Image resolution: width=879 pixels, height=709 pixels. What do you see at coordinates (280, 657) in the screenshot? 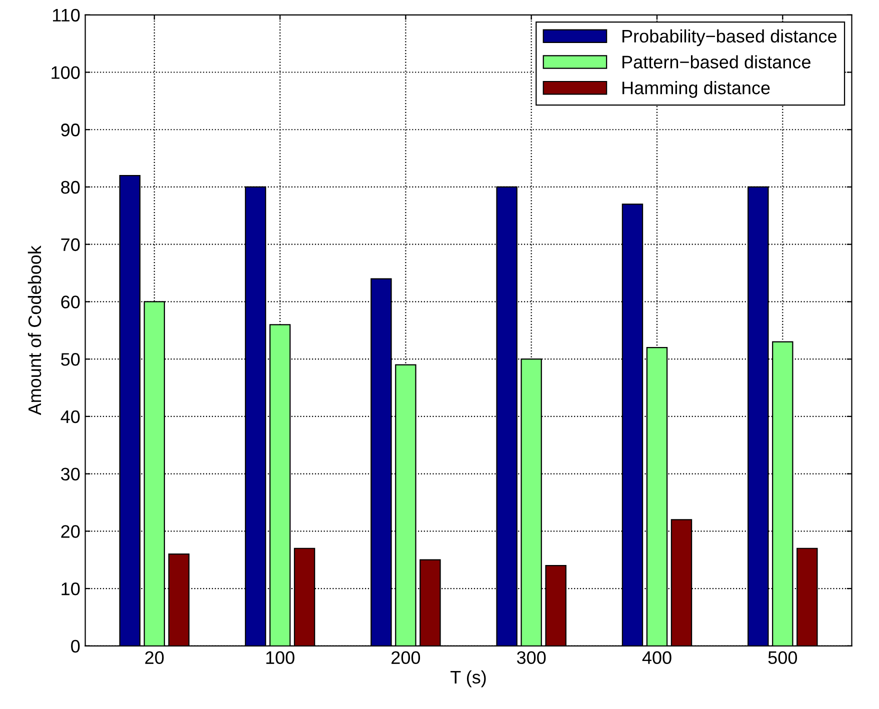
I see `x-tick-label: 100` at bounding box center [280, 657].